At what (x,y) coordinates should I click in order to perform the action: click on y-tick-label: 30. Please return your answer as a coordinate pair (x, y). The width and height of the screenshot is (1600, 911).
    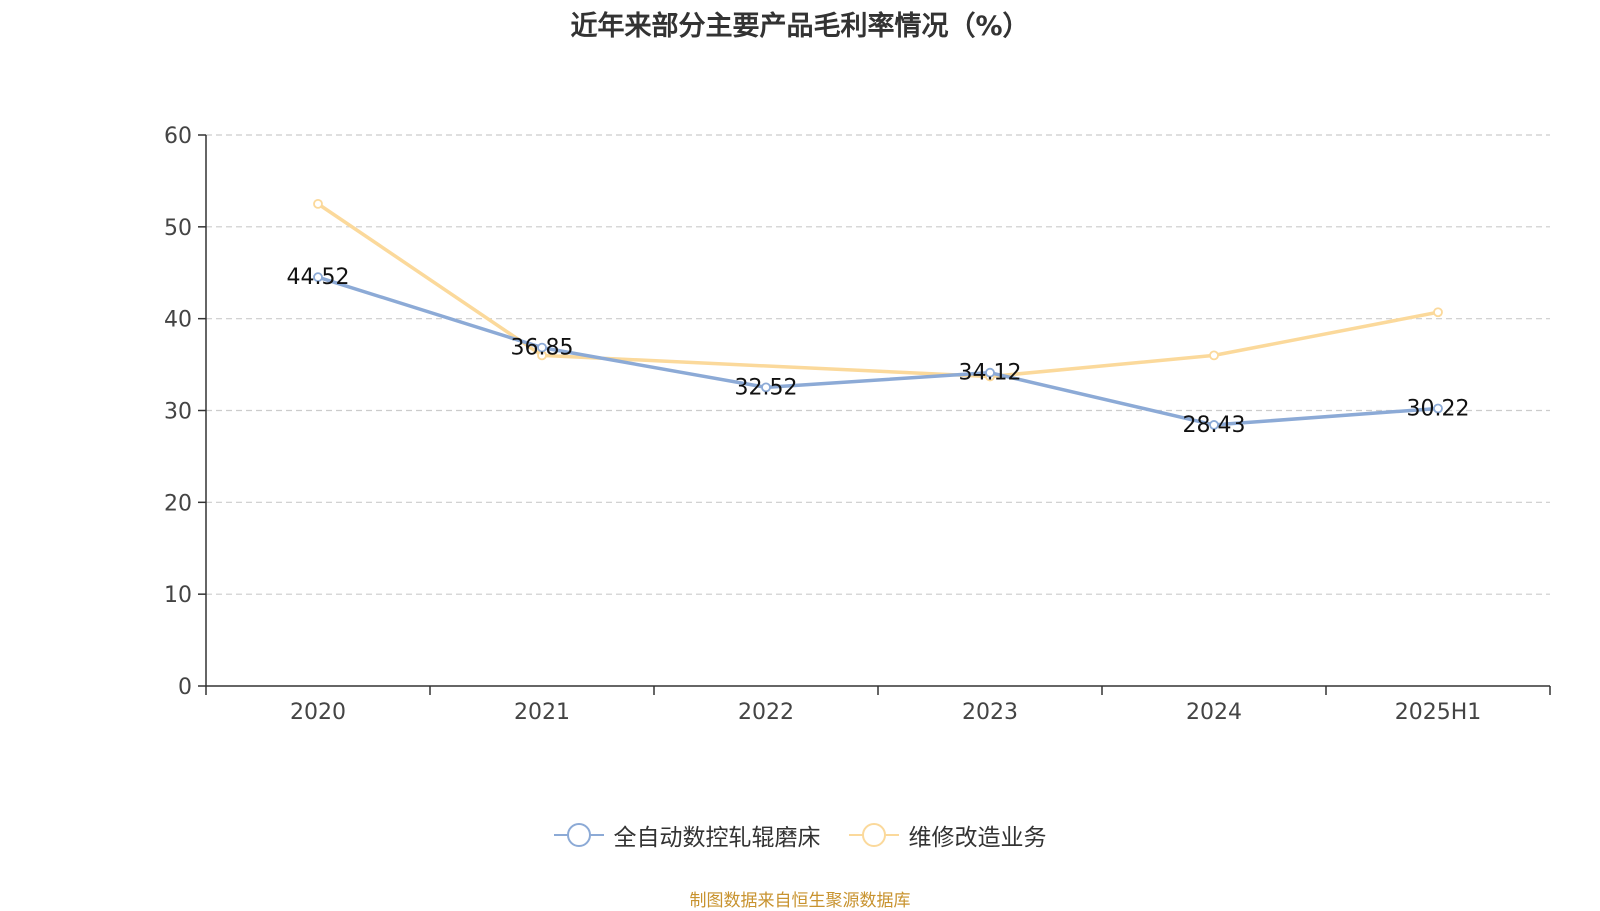
    Looking at the image, I should click on (178, 412).